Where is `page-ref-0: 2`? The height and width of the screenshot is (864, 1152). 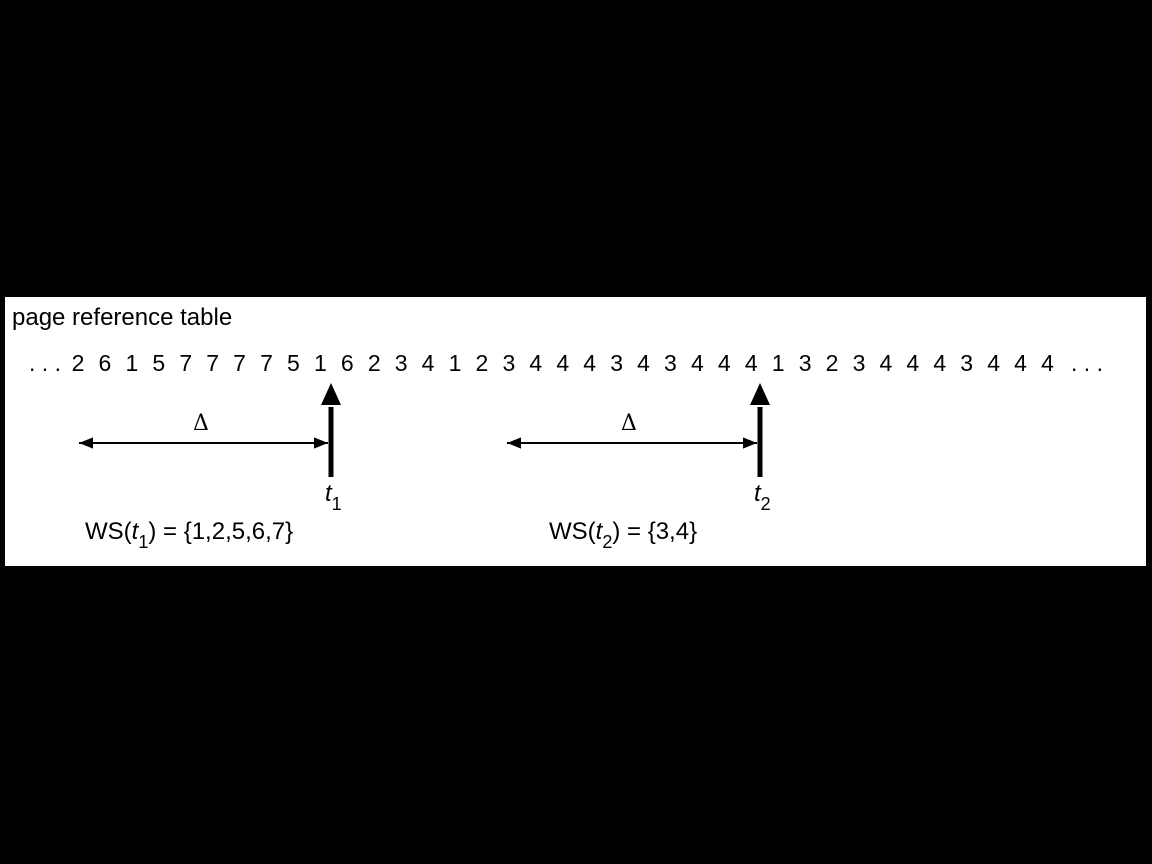
page-ref-0: 2 is located at coordinates (78, 363).